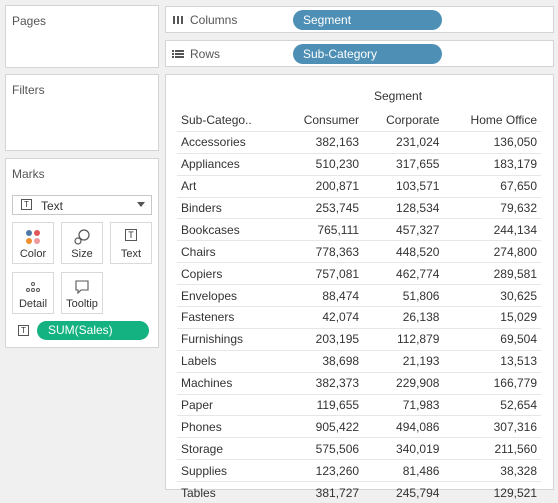 The width and height of the screenshot is (558, 503). What do you see at coordinates (229, 470) in the screenshot?
I see `row-header-cell: Supplies` at bounding box center [229, 470].